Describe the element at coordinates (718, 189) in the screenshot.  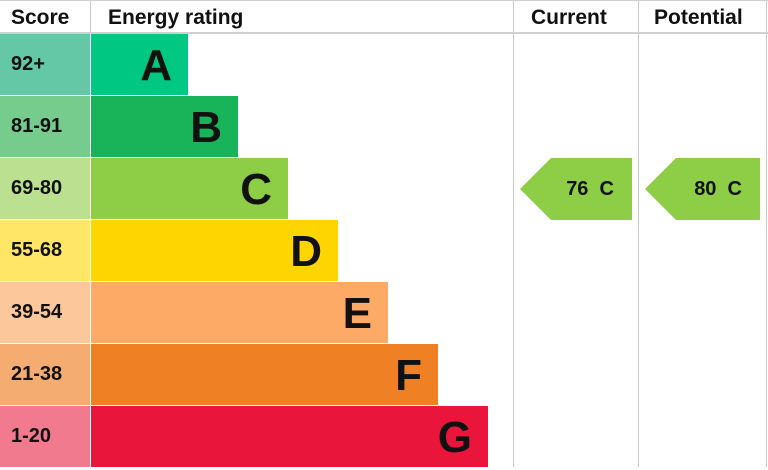
I see `potential-rating-label: 80 C` at that location.